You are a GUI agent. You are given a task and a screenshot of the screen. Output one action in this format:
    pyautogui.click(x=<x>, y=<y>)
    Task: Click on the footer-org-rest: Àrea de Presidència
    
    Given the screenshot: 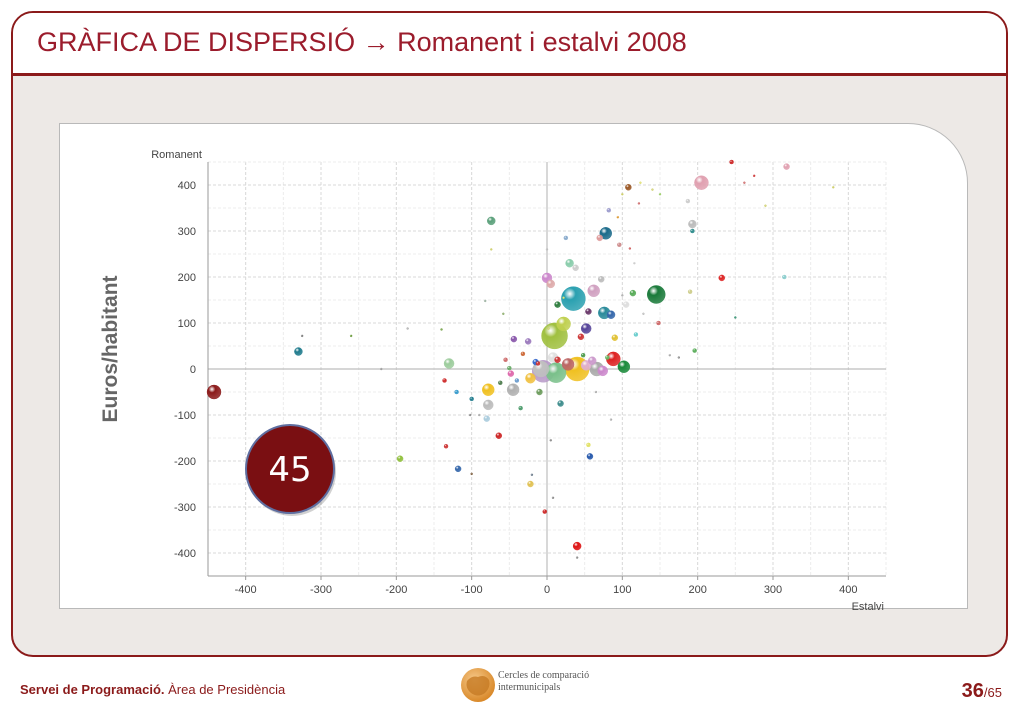 What is the action you would take?
    pyautogui.click(x=225, y=689)
    